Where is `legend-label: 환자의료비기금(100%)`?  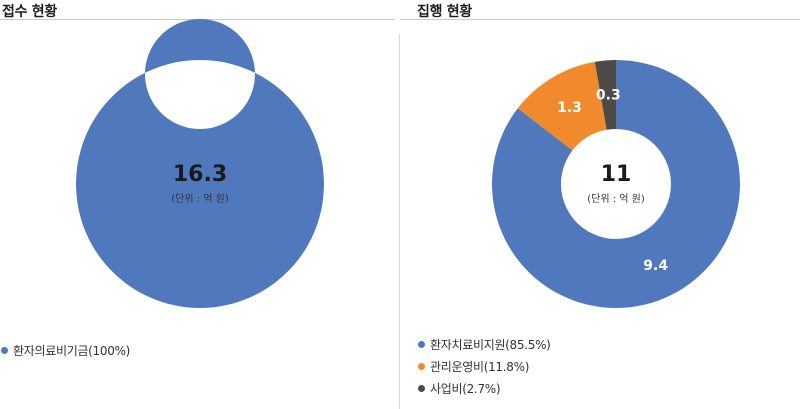
legend-label: 환자의료비기금(100%) is located at coordinates (72, 350).